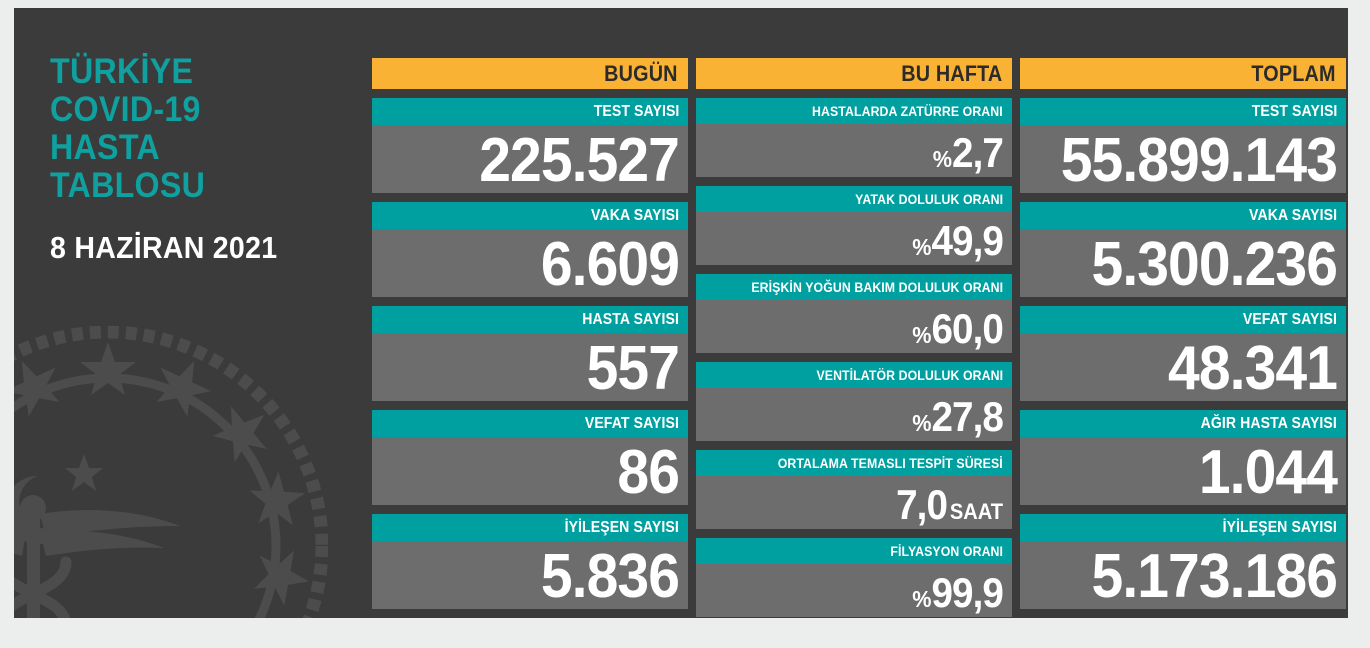 The height and width of the screenshot is (648, 1370). I want to click on metric-value-text: 5.300.236, so click(1191, 263).